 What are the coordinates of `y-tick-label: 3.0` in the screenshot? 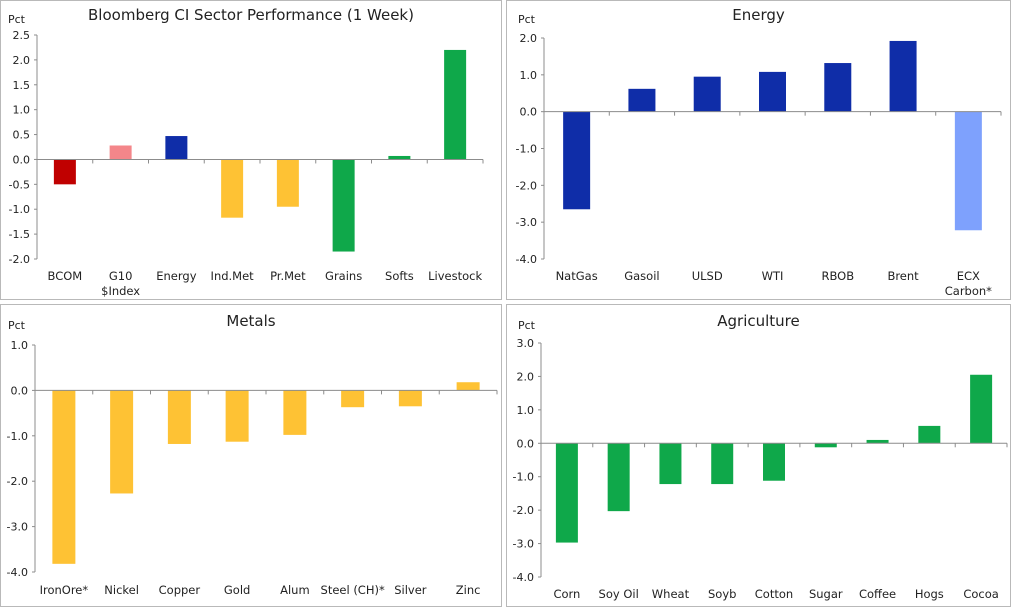 It's located at (526, 343).